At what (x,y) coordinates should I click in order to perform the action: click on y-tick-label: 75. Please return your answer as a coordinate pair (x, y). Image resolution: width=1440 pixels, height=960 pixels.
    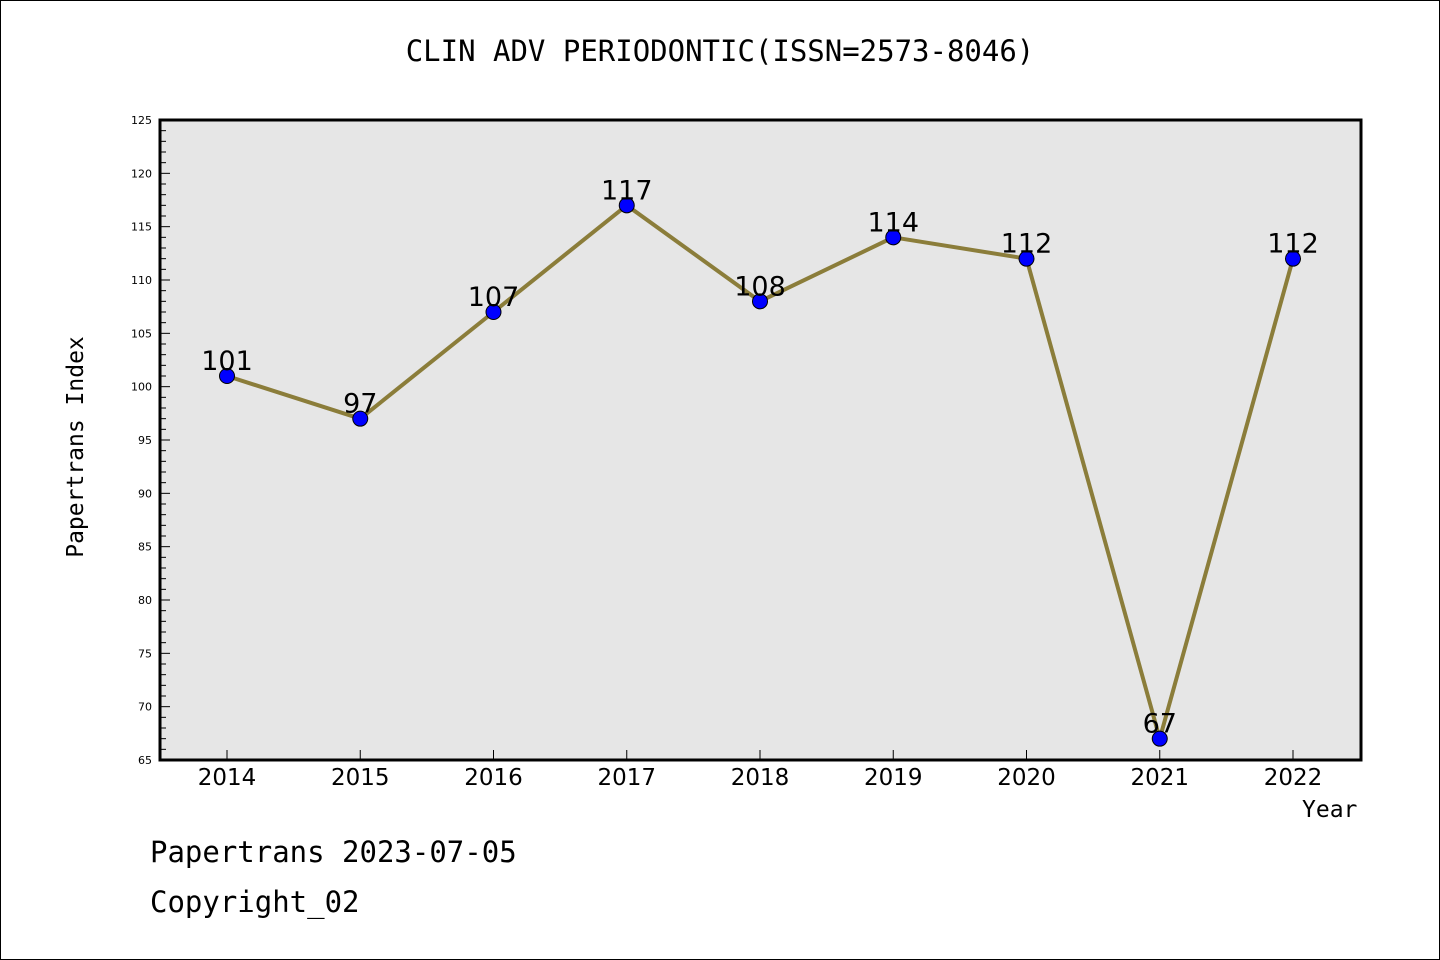
    Looking at the image, I should click on (145, 653).